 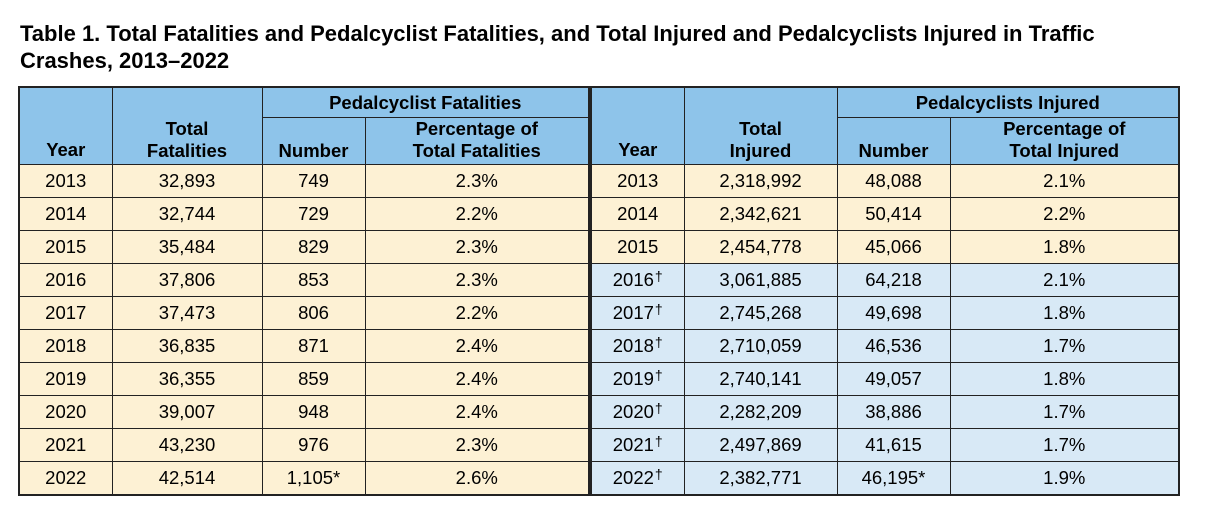 What do you see at coordinates (187, 445) in the screenshot?
I see `total-fatalities-cell: 43,230` at bounding box center [187, 445].